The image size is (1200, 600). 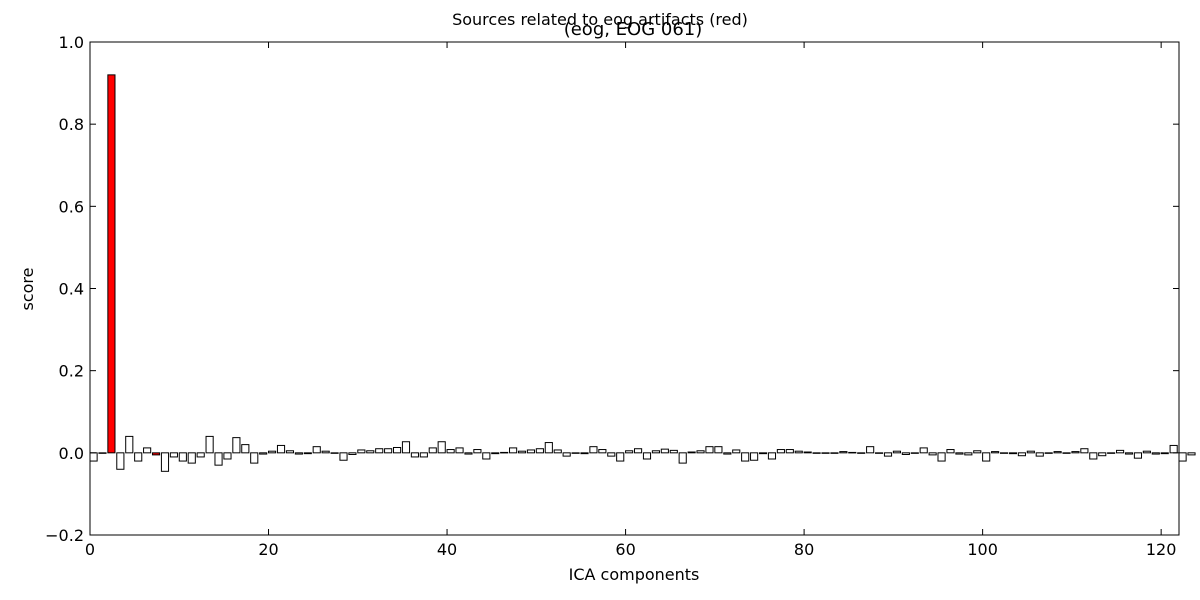 I want to click on y-tick-label: 0.8, so click(x=71, y=124).